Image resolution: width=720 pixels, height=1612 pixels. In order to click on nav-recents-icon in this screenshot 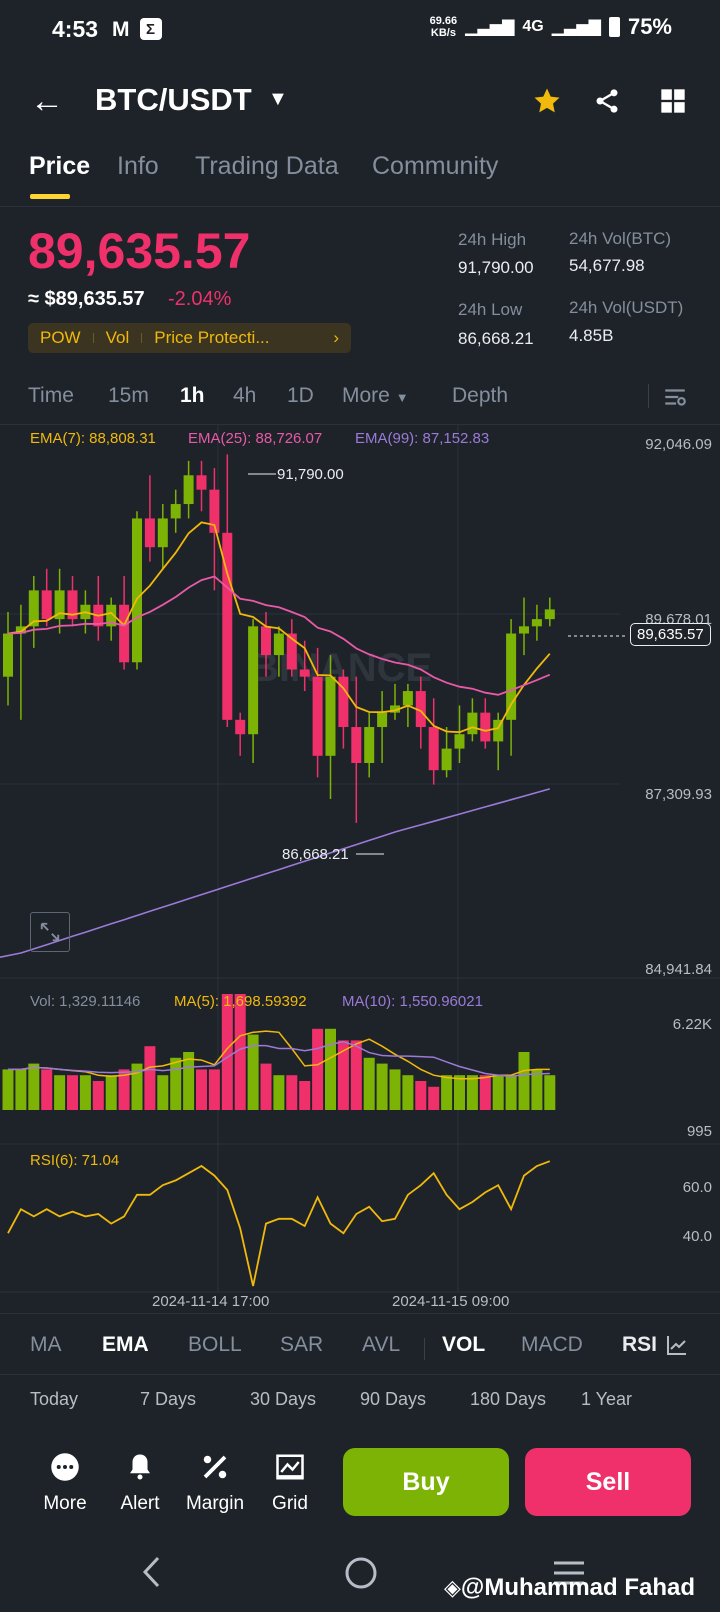, I will do `click(569, 1575)`.